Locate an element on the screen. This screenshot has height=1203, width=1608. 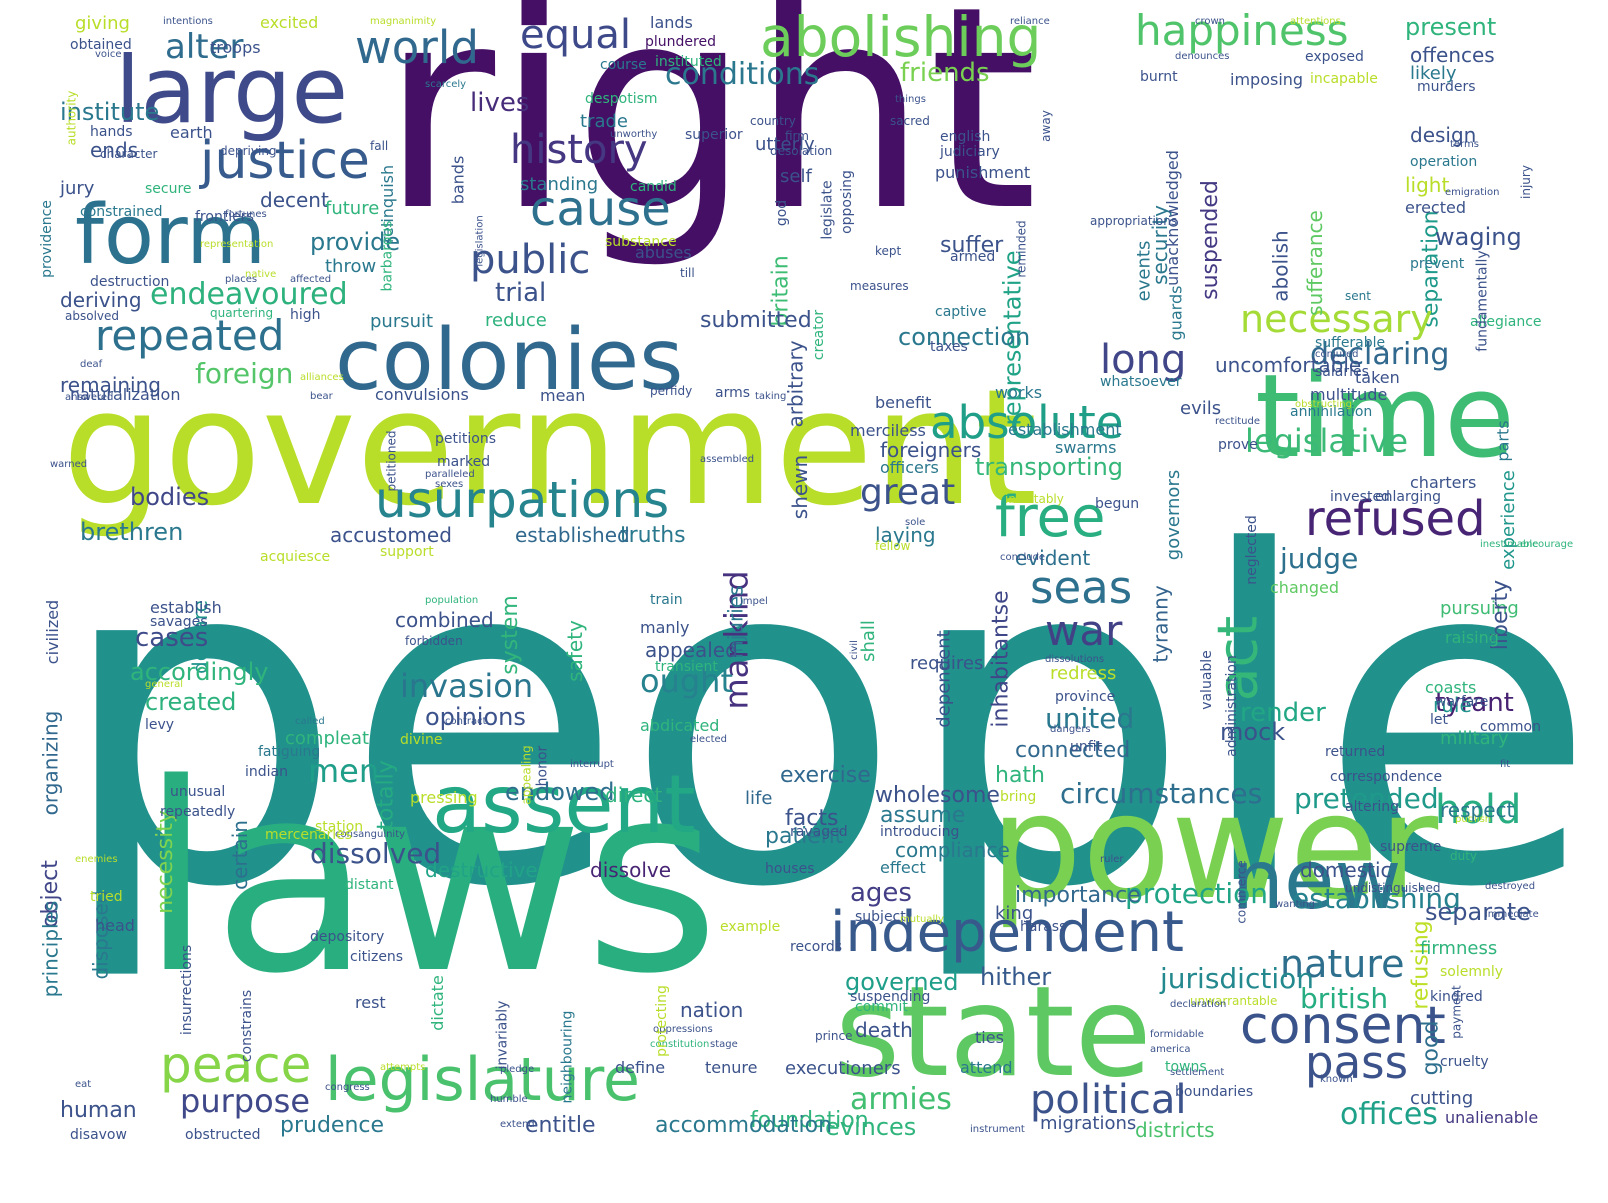
word-desolation: desolation is located at coordinates (801, 151).